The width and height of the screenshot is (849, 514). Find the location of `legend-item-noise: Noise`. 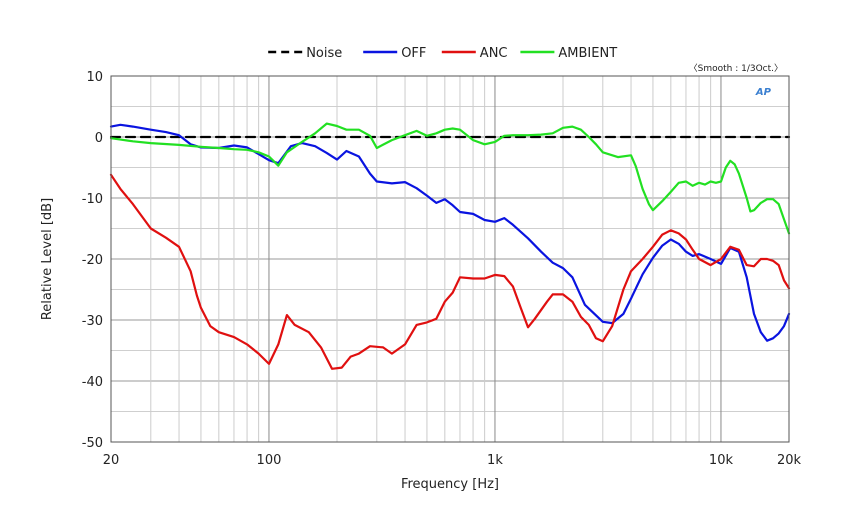

legend-item-noise: Noise is located at coordinates (305, 53).